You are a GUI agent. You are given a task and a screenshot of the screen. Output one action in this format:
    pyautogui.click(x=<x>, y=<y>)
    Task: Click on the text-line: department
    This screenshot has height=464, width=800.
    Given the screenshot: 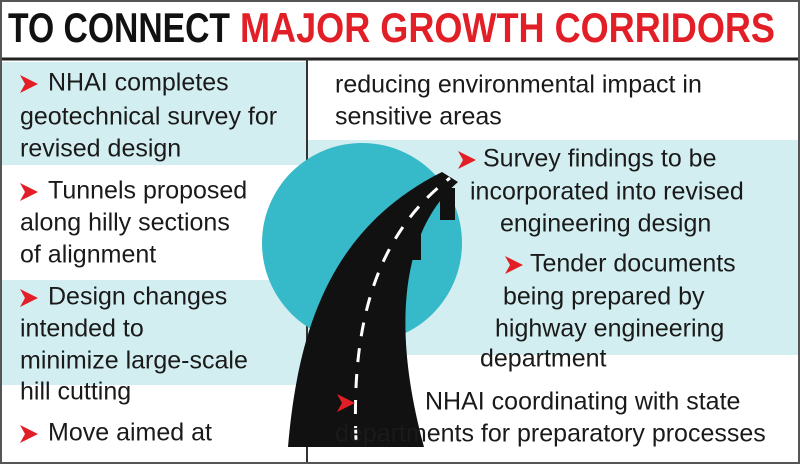 What is the action you would take?
    pyautogui.click(x=543, y=359)
    